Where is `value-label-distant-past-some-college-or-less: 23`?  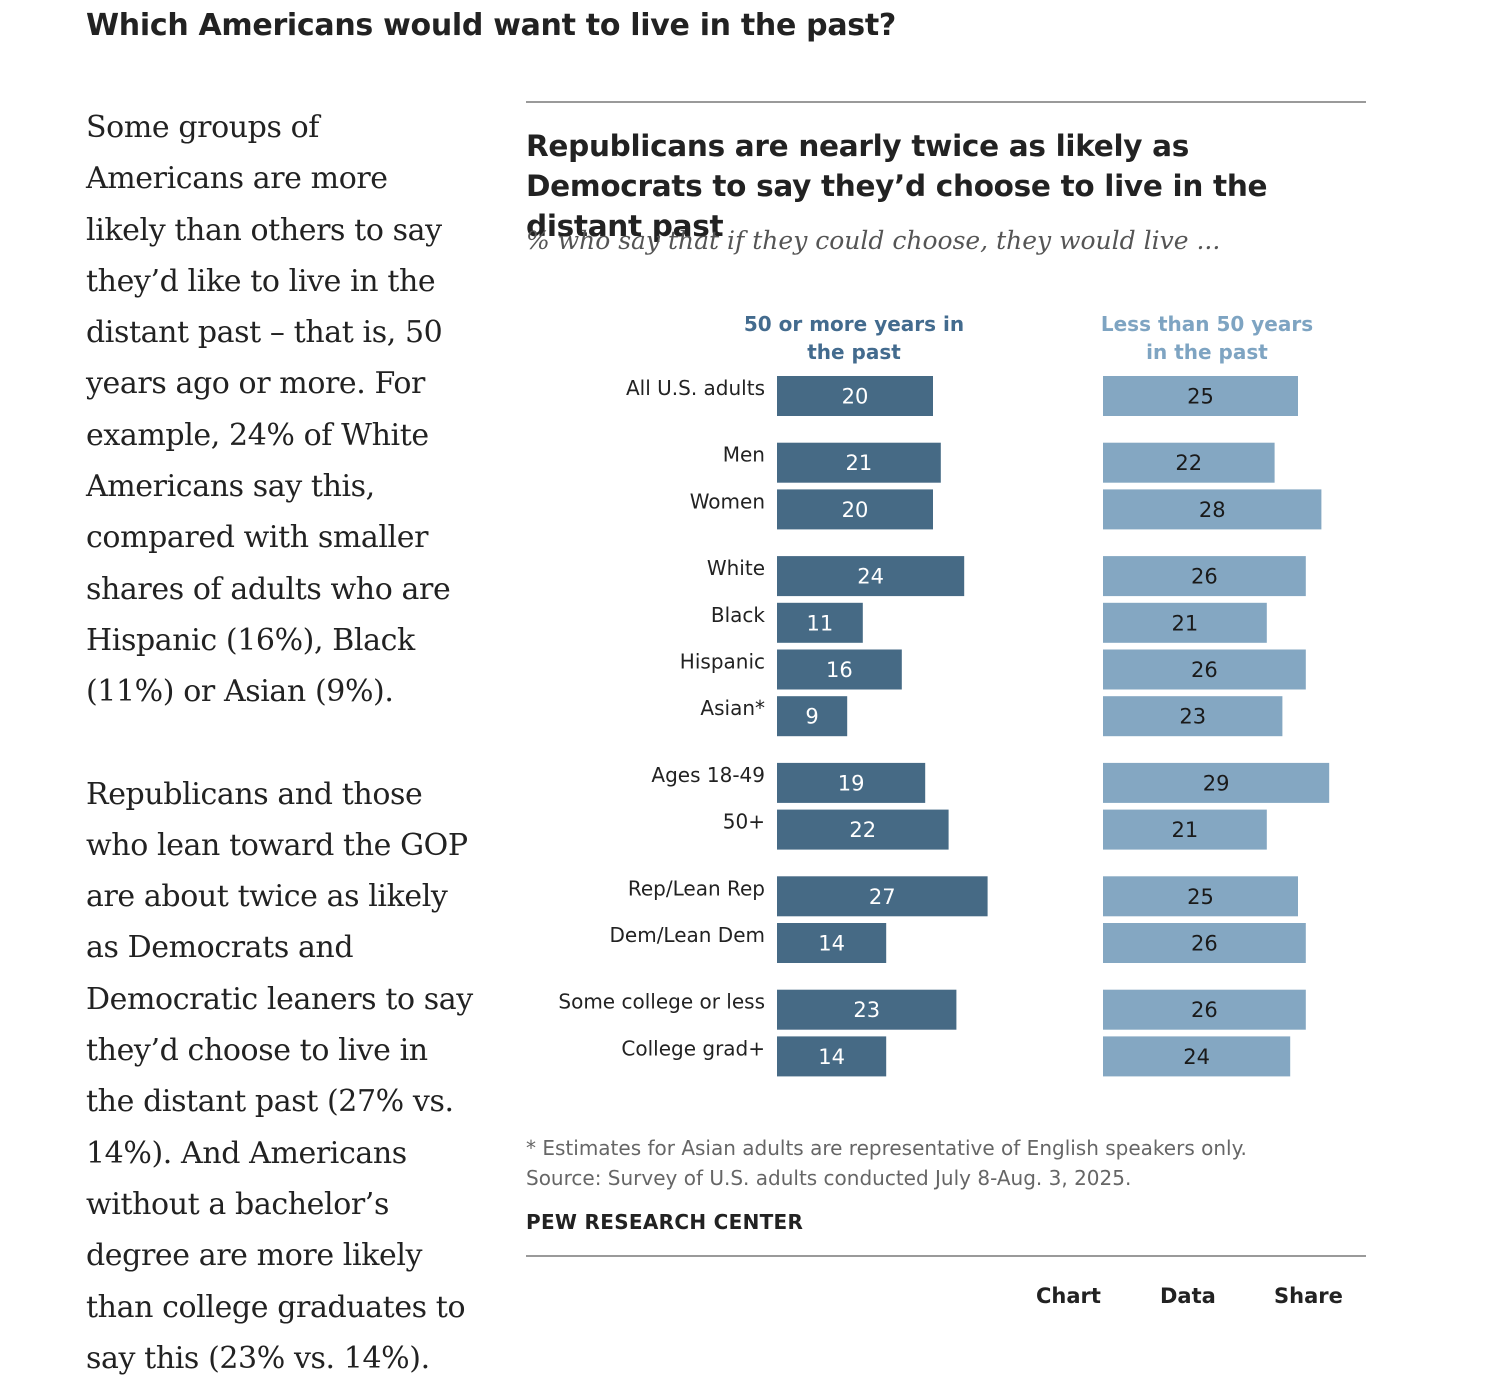
value-label-distant-past-some-college-or-less: 23 is located at coordinates (866, 1010).